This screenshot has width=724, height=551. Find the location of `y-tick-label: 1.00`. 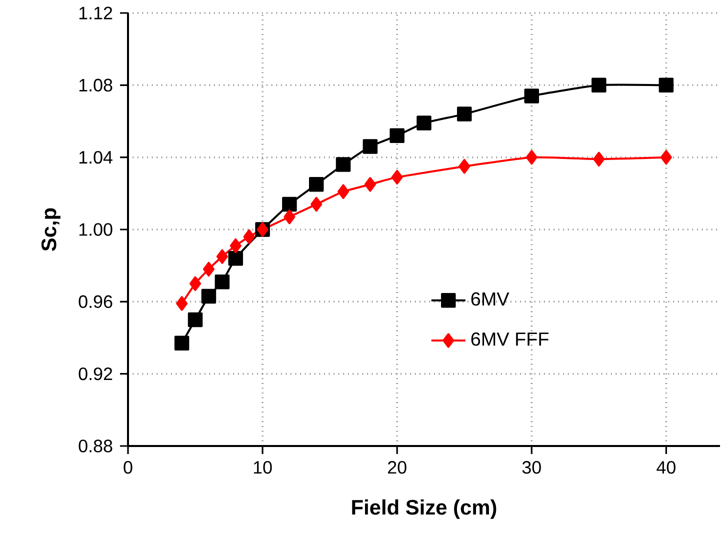

y-tick-label: 1.00 is located at coordinates (95, 229).